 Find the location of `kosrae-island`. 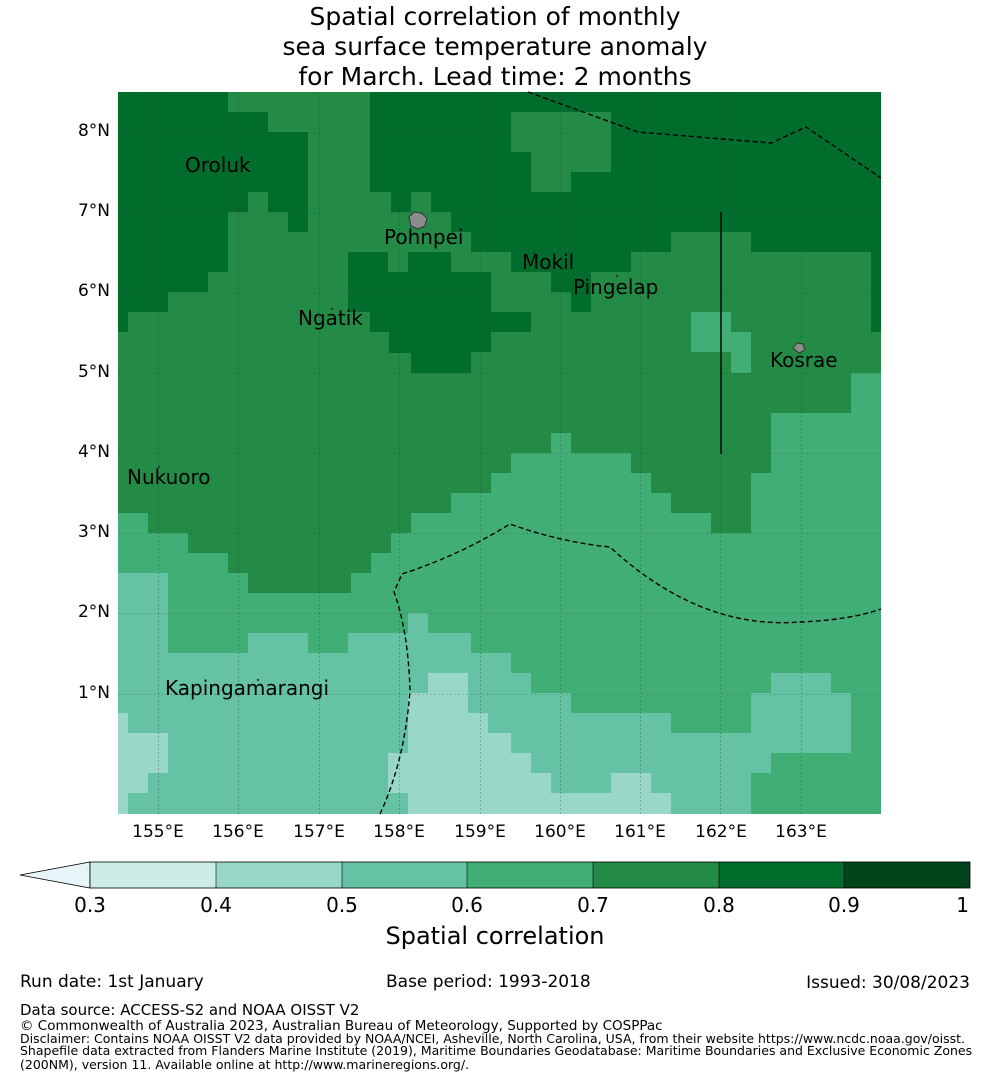

kosrae-island is located at coordinates (799, 348).